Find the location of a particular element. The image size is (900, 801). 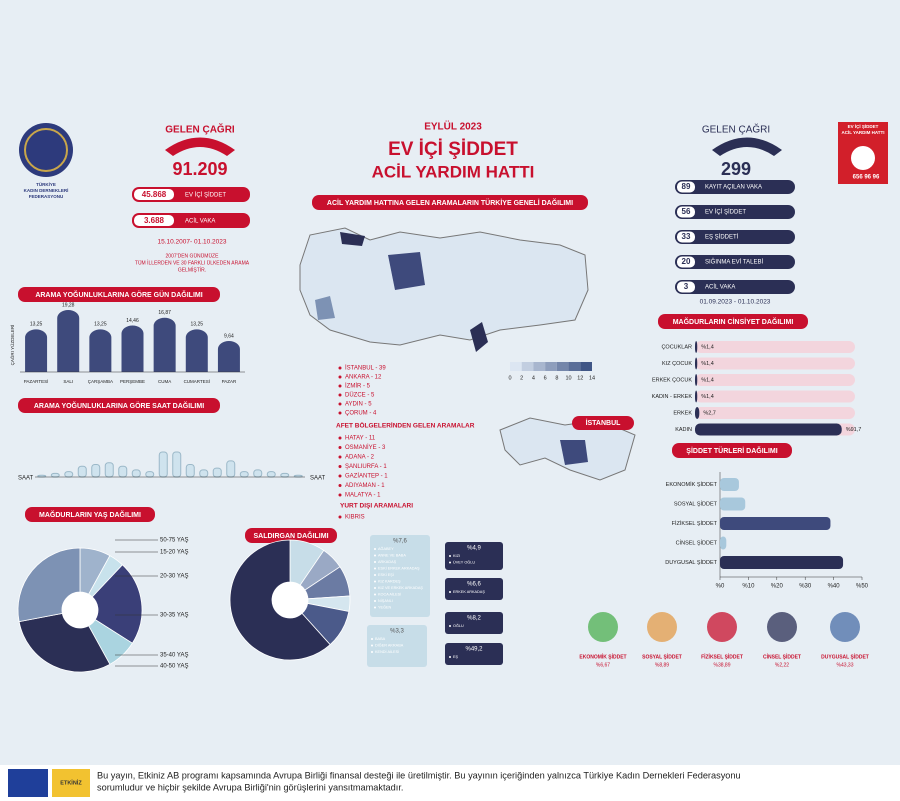

stat-value: 3 is located at coordinates (686, 286).